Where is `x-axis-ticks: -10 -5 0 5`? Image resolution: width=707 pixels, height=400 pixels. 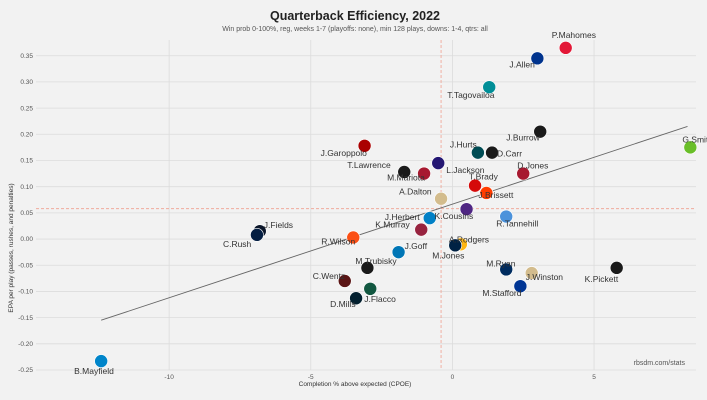
x-axis-ticks: -10 -5 0 5 is located at coordinates (380, 377).